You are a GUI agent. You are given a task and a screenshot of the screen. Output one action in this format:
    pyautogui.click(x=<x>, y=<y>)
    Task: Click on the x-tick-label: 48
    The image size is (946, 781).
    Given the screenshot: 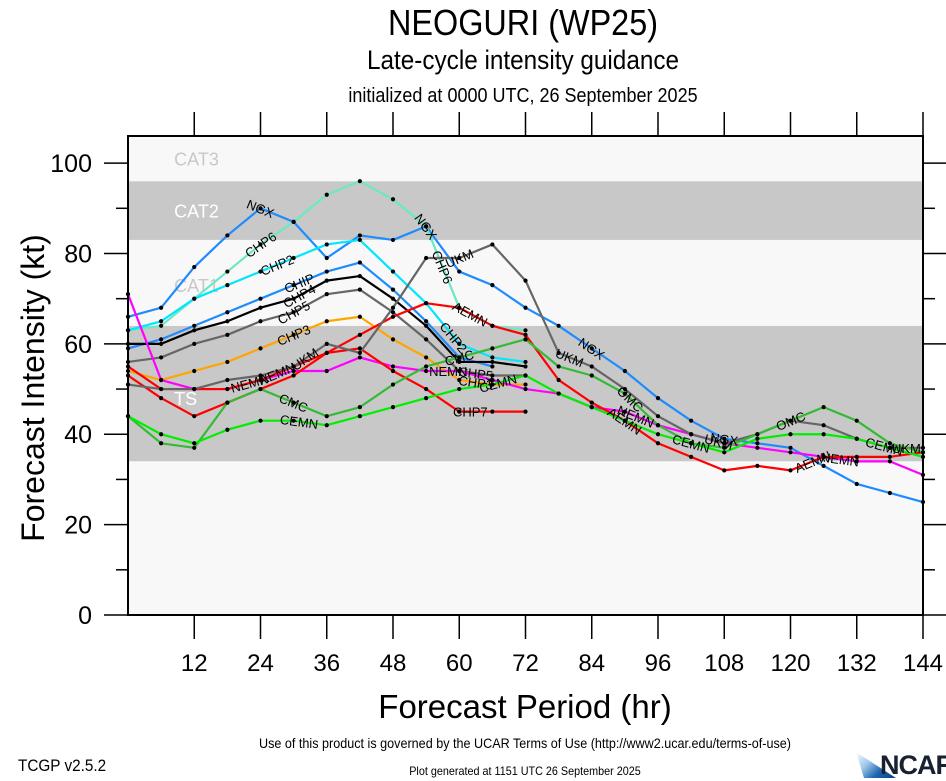 What is the action you would take?
    pyautogui.click(x=393, y=663)
    